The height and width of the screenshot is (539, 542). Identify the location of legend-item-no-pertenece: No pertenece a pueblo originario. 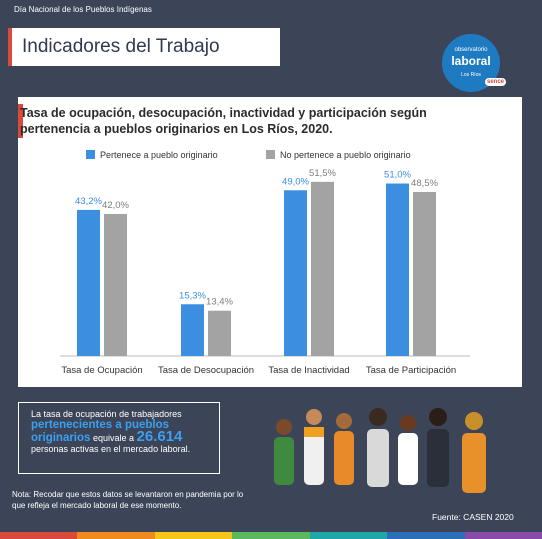
(338, 155).